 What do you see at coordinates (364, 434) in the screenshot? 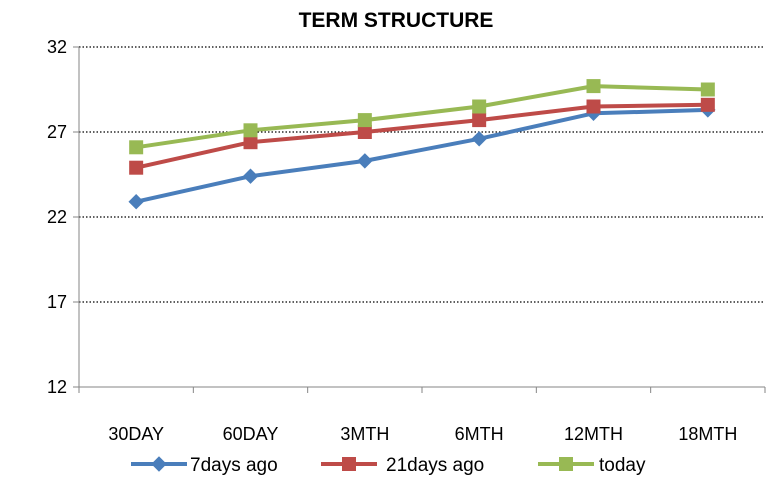
I see `x-tick-label: 3MTH` at bounding box center [364, 434].